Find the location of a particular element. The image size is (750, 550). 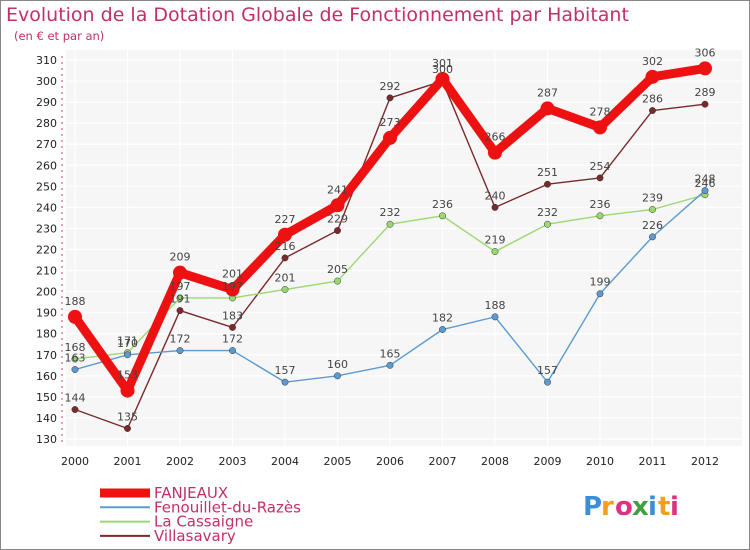

data-label: 239 is located at coordinates (652, 197).